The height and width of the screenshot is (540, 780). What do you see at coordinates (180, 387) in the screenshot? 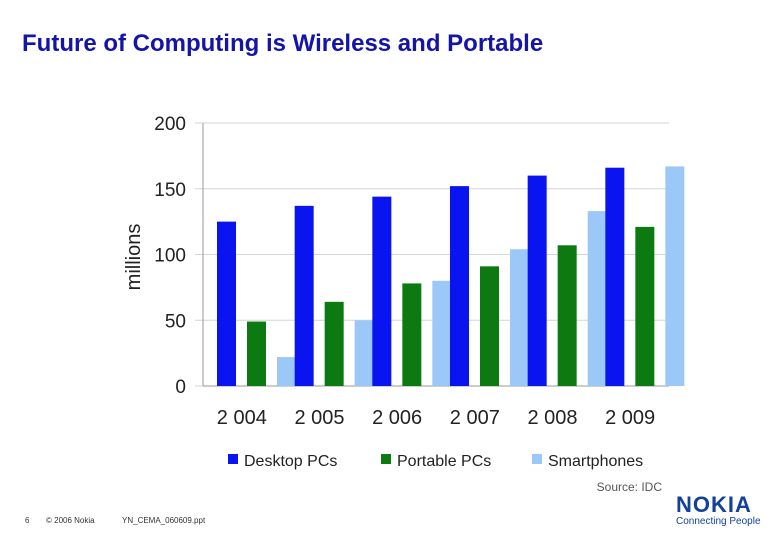
I see `y-tick-label: 0` at bounding box center [180, 387].